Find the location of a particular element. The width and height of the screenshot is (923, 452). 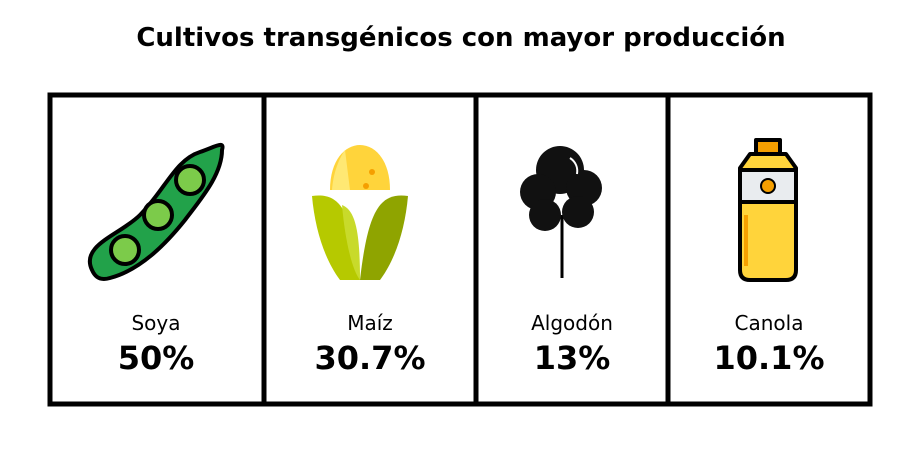

crop-value: 50% is located at coordinates (156, 358).